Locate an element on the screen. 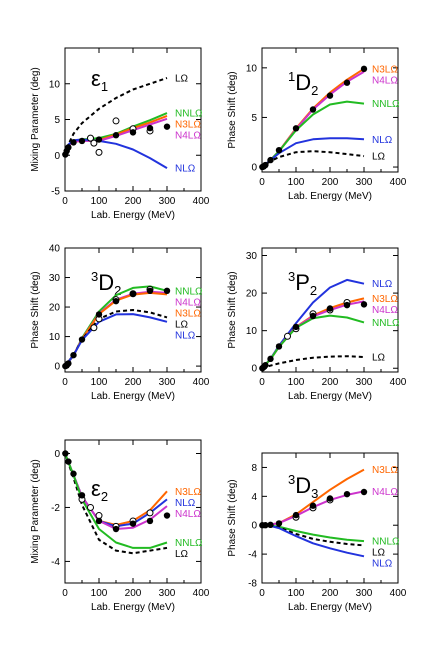  y-tick-label: 40 is located at coordinates (55, 249).